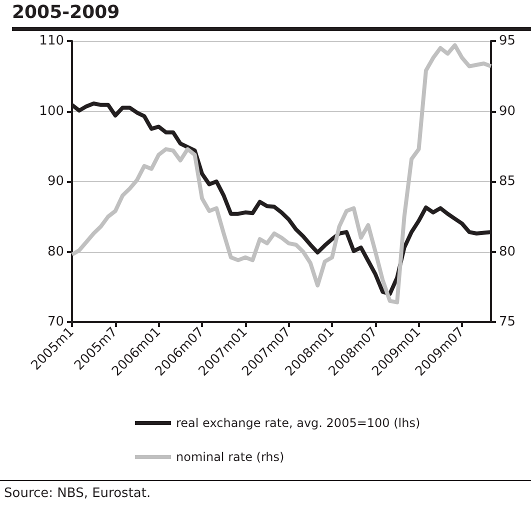 This screenshot has width=531, height=512. I want to click on y2-tick-label: 85, so click(507, 181).